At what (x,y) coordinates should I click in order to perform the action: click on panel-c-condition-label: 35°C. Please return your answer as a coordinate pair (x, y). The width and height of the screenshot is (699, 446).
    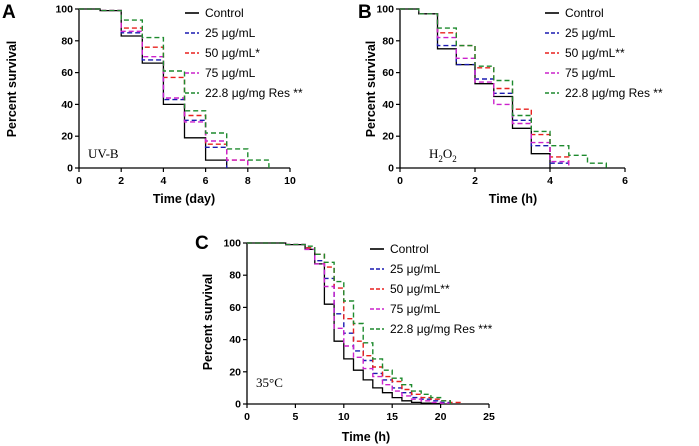
    Looking at the image, I should click on (269, 382).